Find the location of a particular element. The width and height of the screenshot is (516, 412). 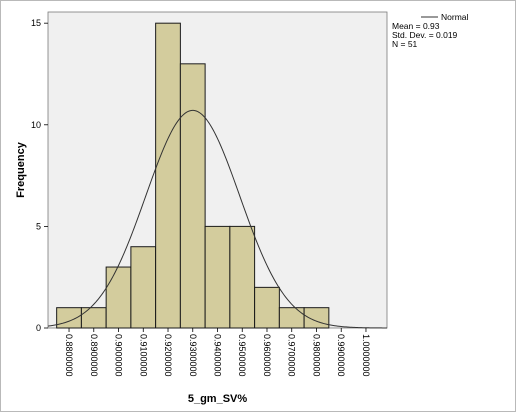

x-tick-label: 0.9400000 is located at coordinates (218, 355).